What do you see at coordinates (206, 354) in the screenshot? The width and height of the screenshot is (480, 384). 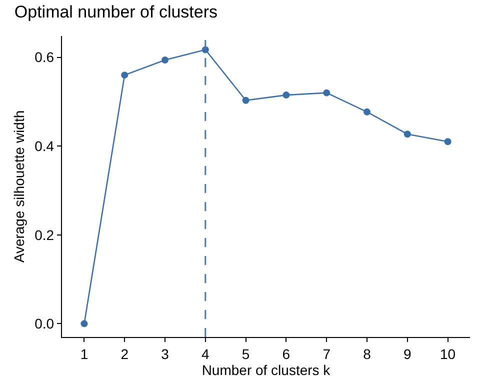 I see `x-tick-label: 4` at bounding box center [206, 354].